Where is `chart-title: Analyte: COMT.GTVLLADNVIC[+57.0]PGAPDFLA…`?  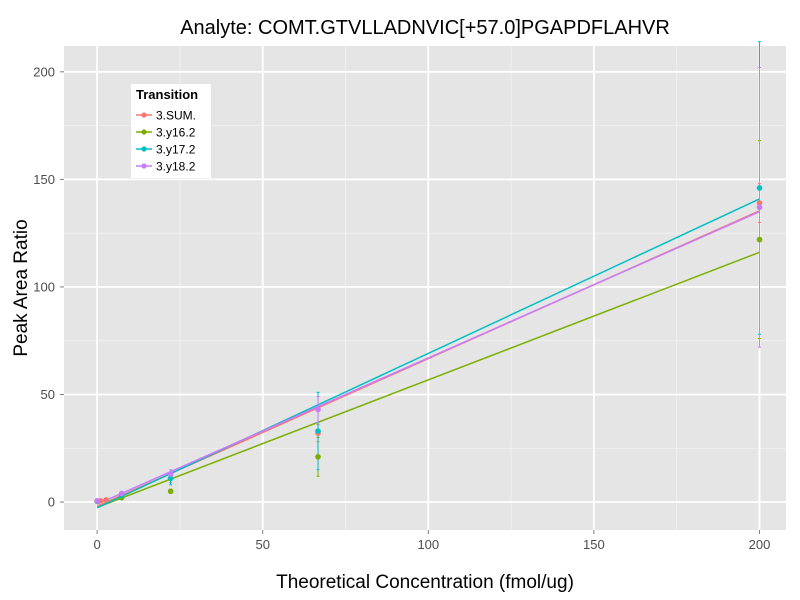
chart-title: Analyte: COMT.GTVLLADNVIC[+57.0]PGAPDFLA… is located at coordinates (425, 28).